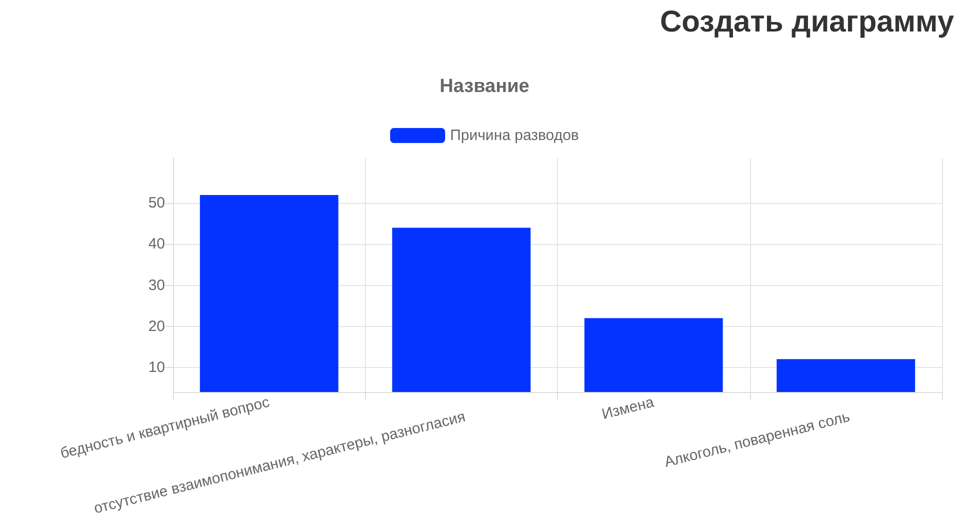  I want to click on chart-title: Название, so click(485, 86).